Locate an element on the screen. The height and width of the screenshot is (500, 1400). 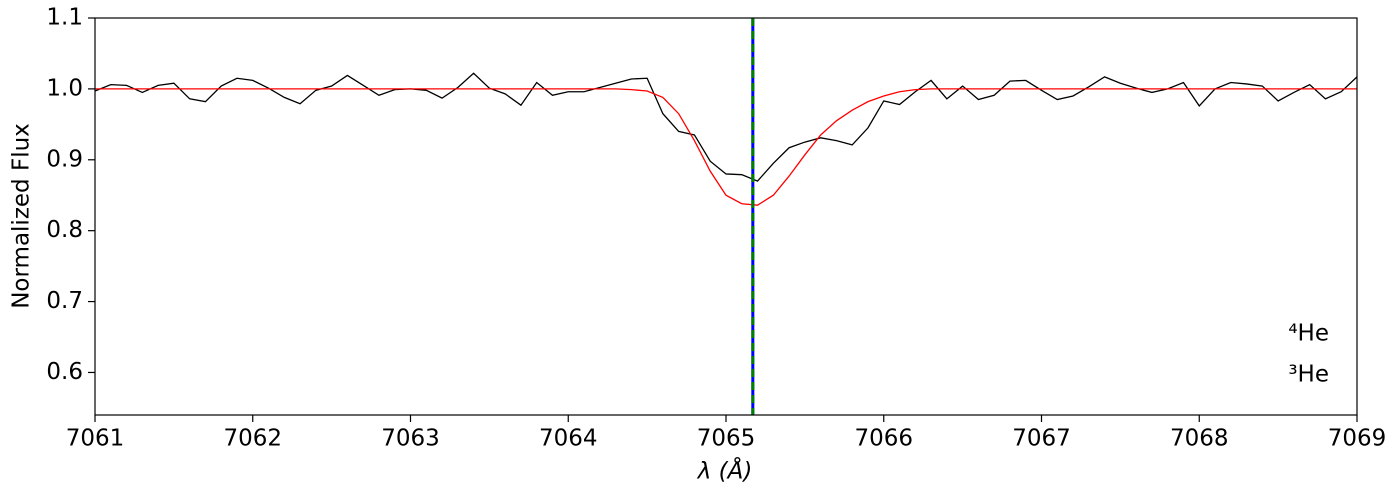
y-tick-label: 1.0 is located at coordinates (64, 88).